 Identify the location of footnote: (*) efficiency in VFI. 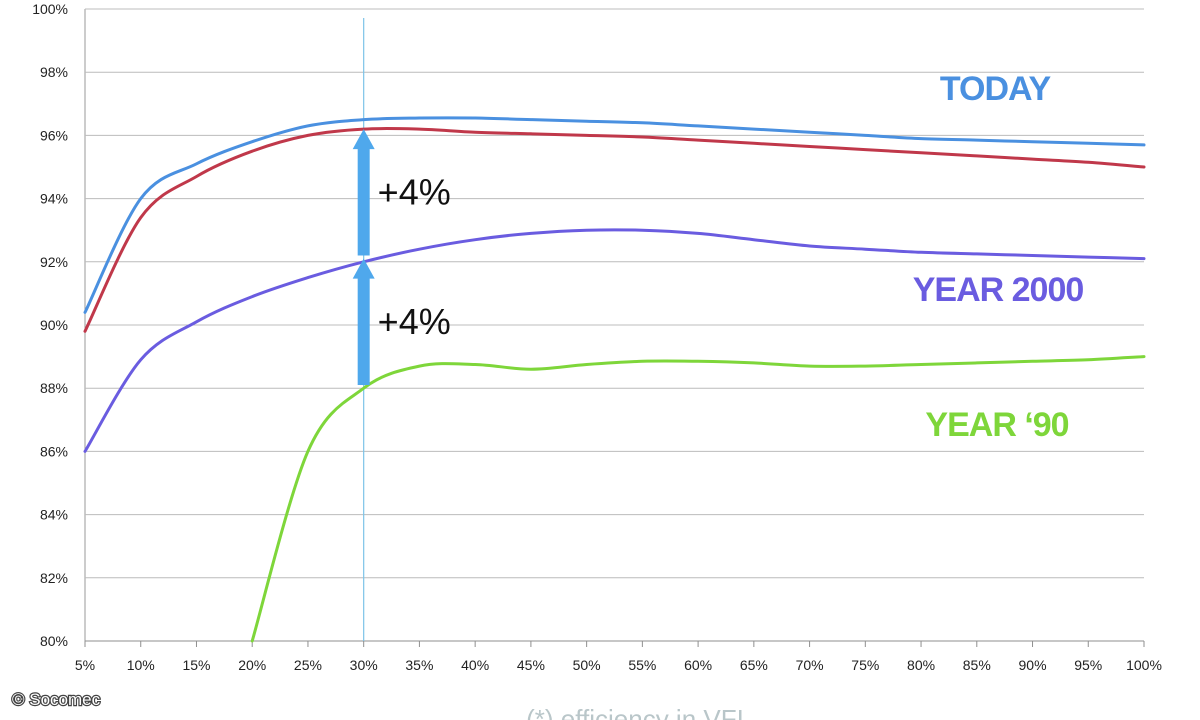
(635, 712).